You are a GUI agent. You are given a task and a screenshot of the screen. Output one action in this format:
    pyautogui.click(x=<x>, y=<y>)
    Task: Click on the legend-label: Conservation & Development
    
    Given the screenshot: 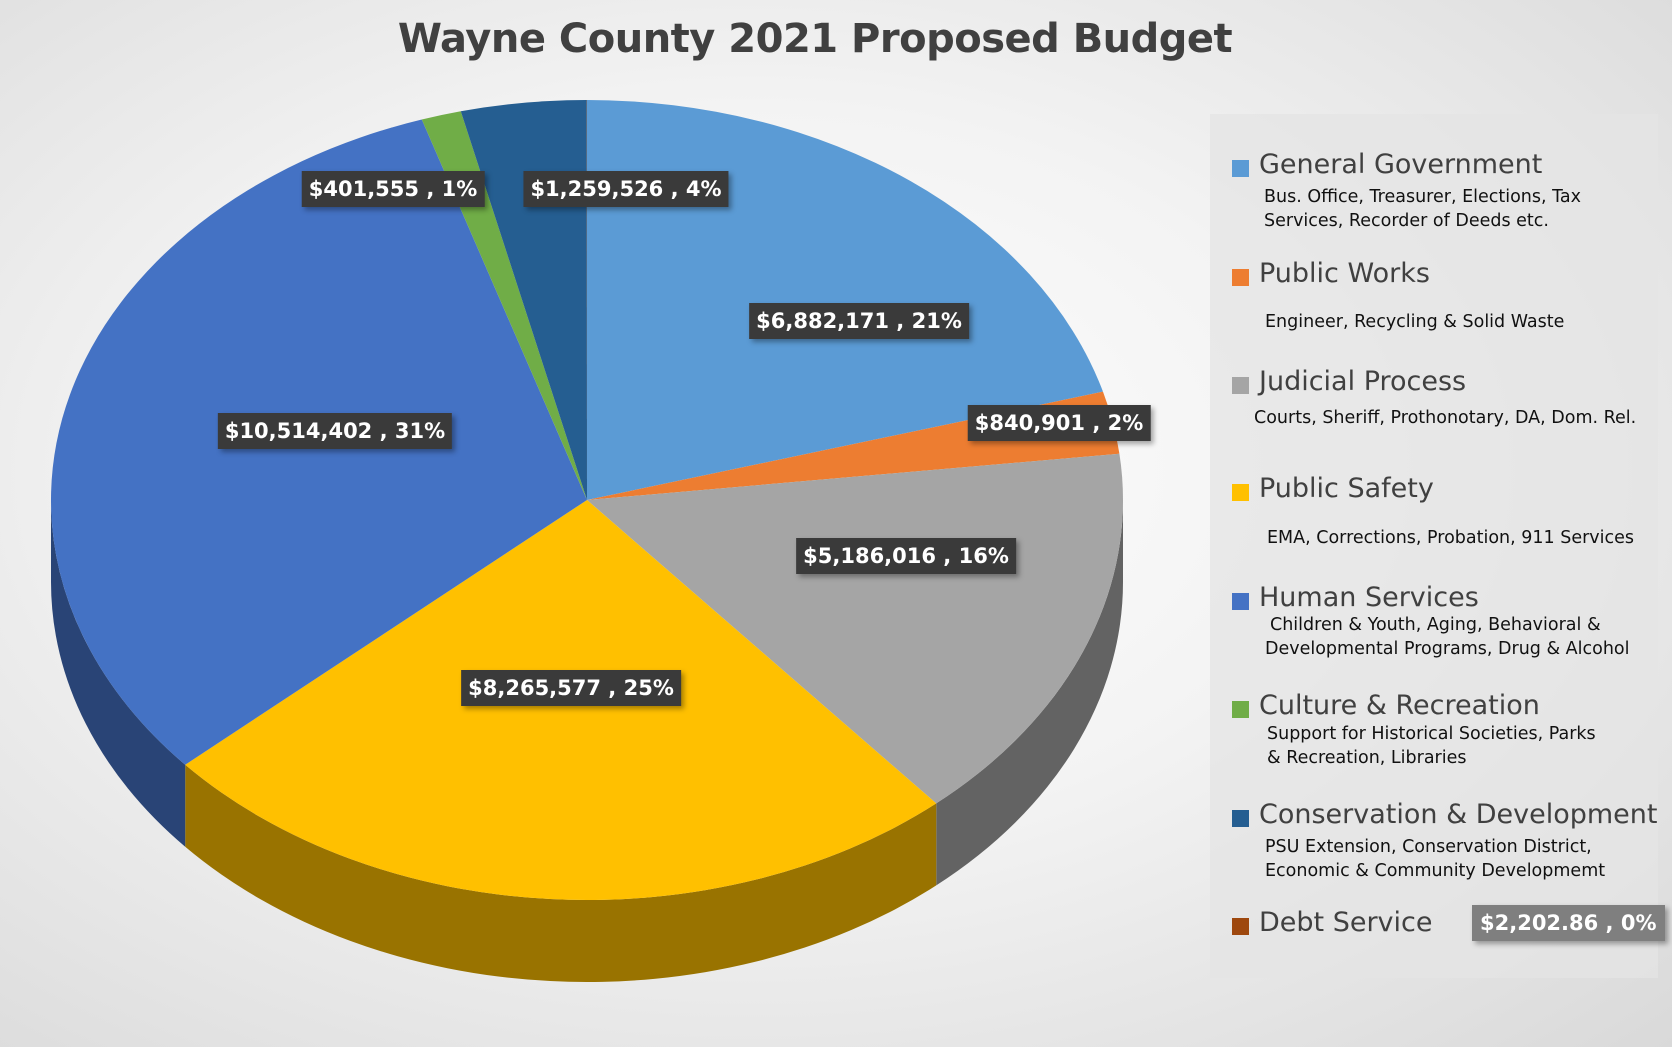 What is the action you would take?
    pyautogui.click(x=1458, y=814)
    